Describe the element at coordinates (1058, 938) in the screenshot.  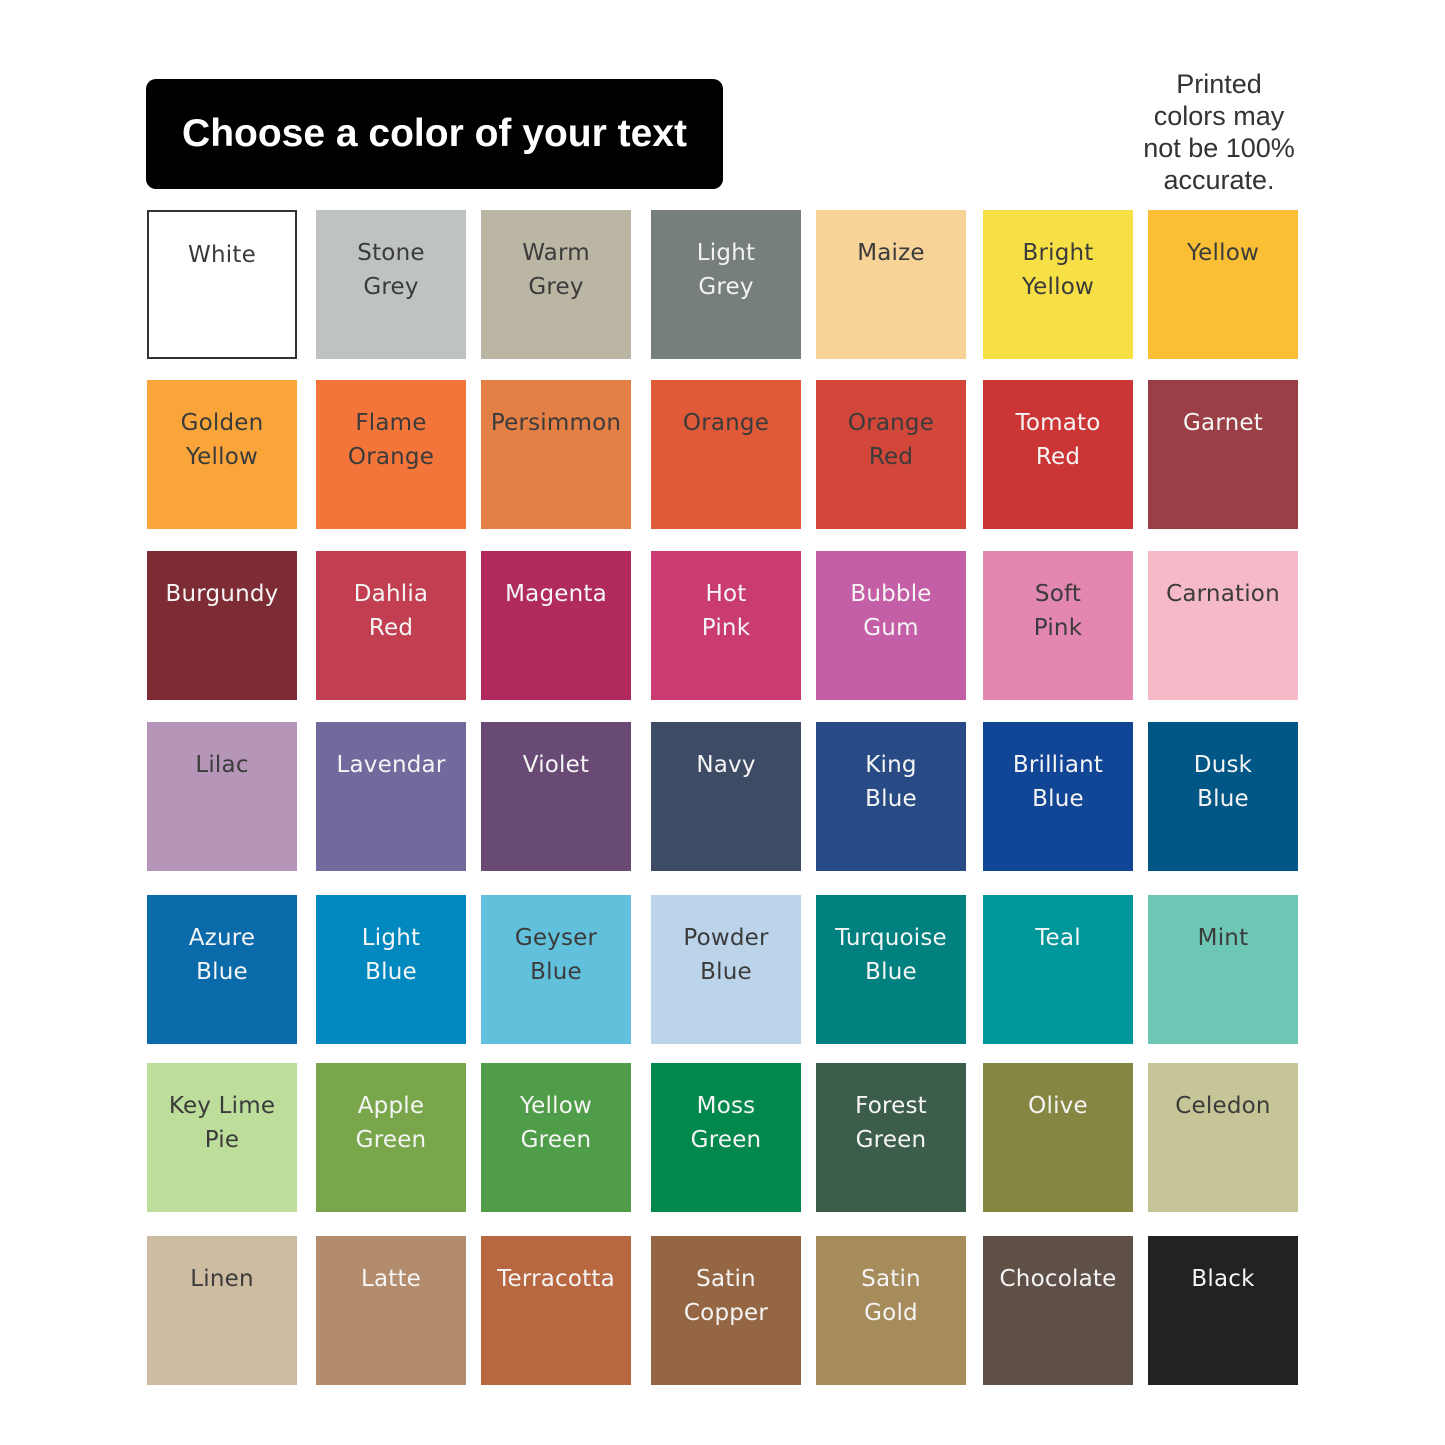
I see `color-name: Teal` at that location.